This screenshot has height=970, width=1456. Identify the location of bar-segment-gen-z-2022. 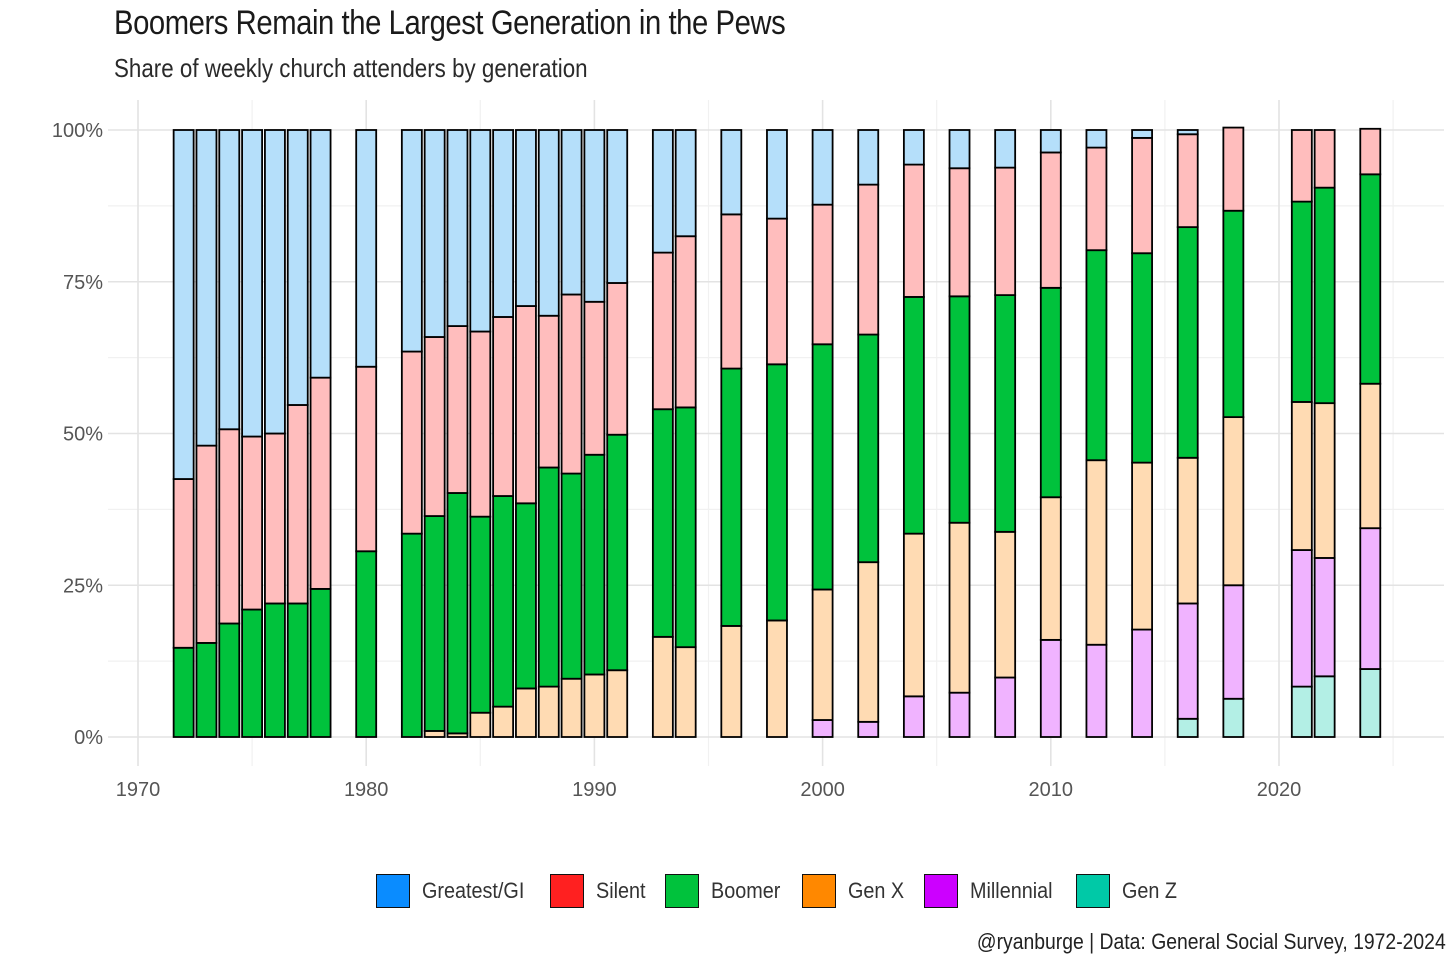
(1324, 706).